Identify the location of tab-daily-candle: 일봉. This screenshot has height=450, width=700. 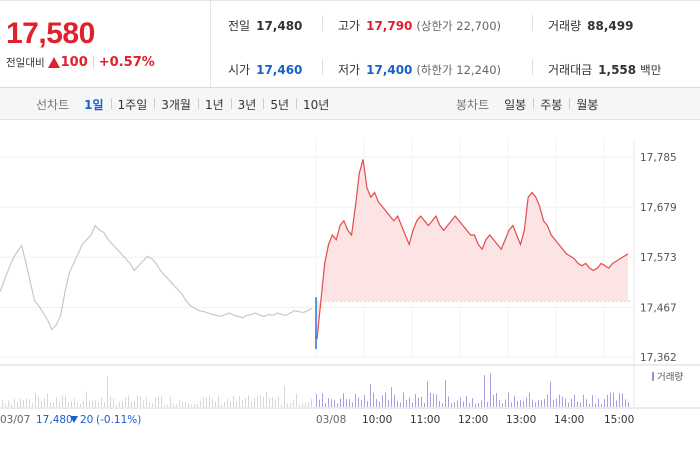
(515, 104).